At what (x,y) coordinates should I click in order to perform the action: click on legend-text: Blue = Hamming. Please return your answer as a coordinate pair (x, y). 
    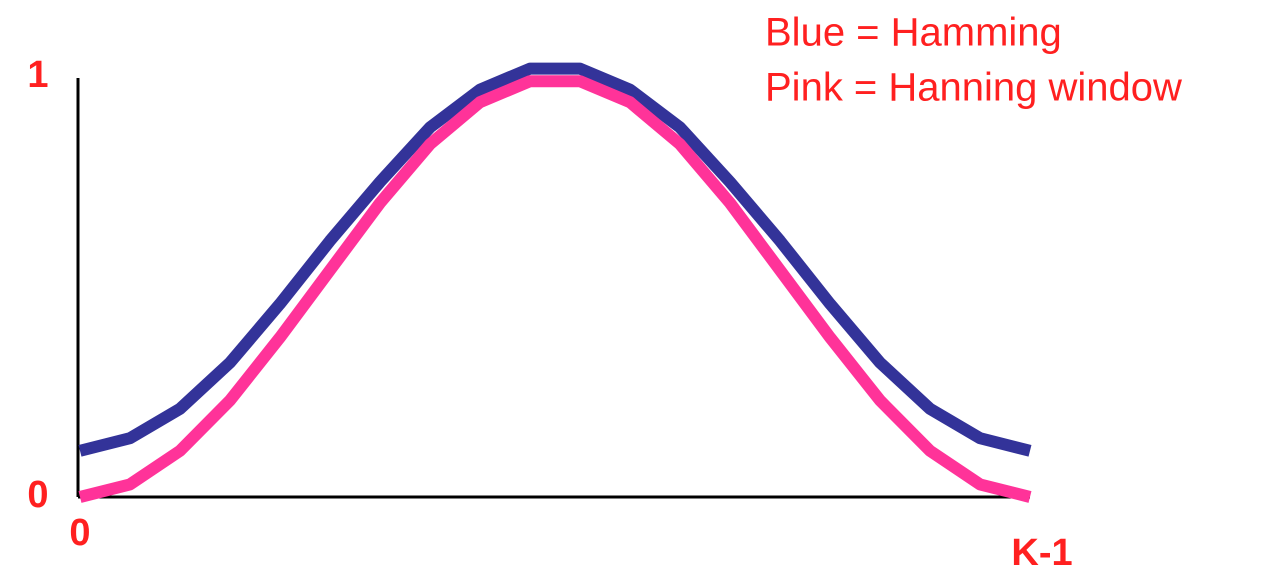
    Looking at the image, I should click on (913, 33).